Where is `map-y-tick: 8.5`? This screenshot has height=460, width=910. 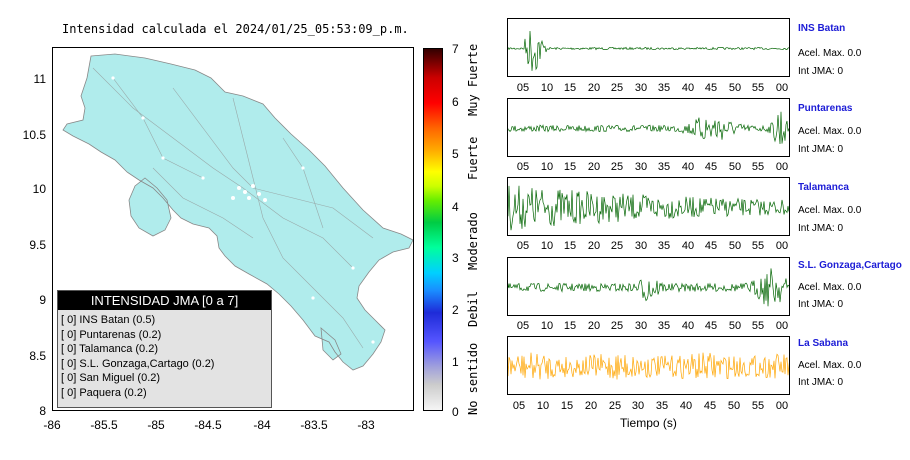
map-y-tick: 8.5 is located at coordinates (37, 356).